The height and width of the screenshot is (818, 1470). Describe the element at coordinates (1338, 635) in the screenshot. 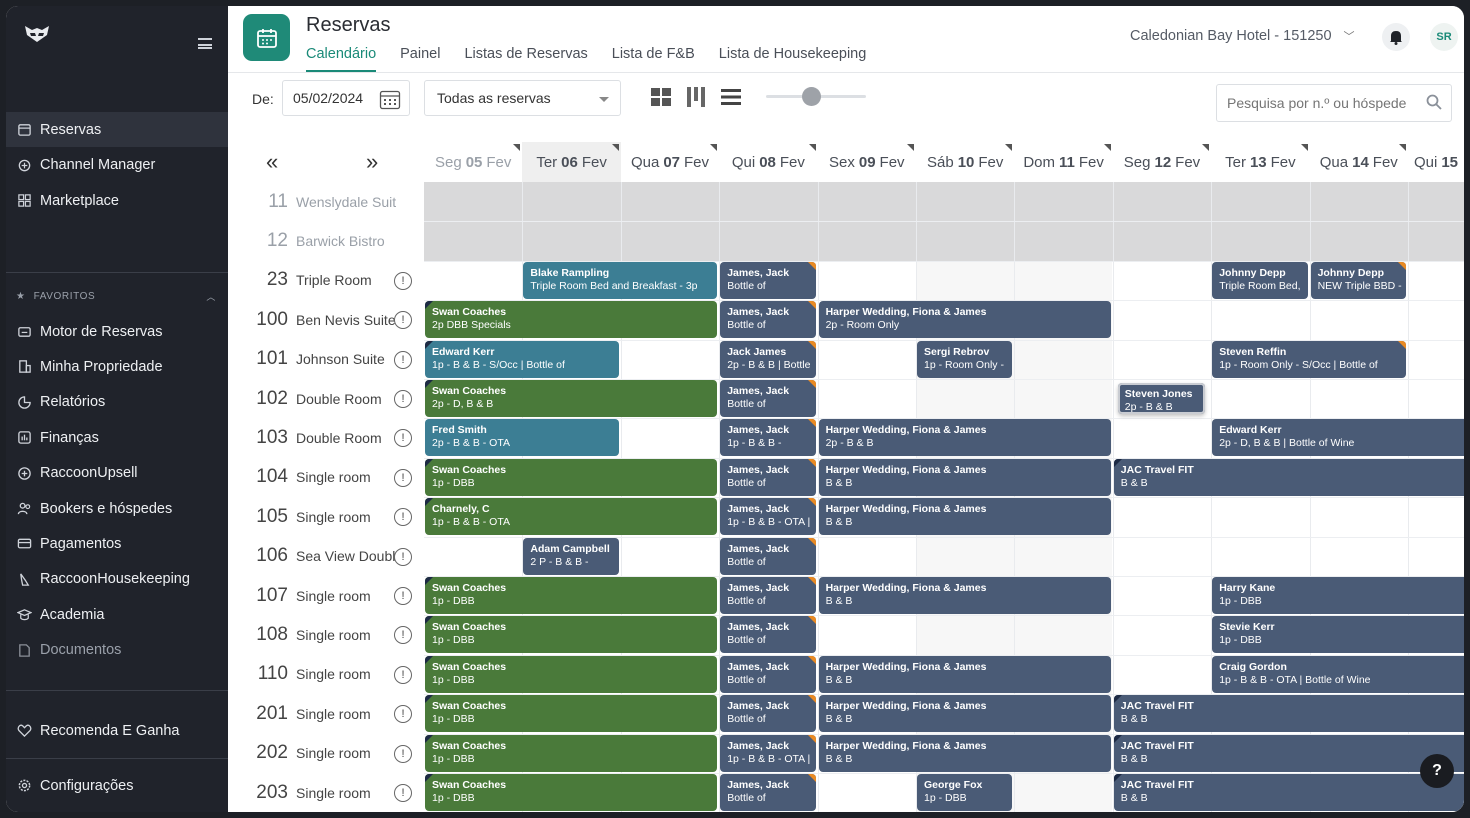

I see `booking-block: Stevie Kerr 1p - DBB` at that location.